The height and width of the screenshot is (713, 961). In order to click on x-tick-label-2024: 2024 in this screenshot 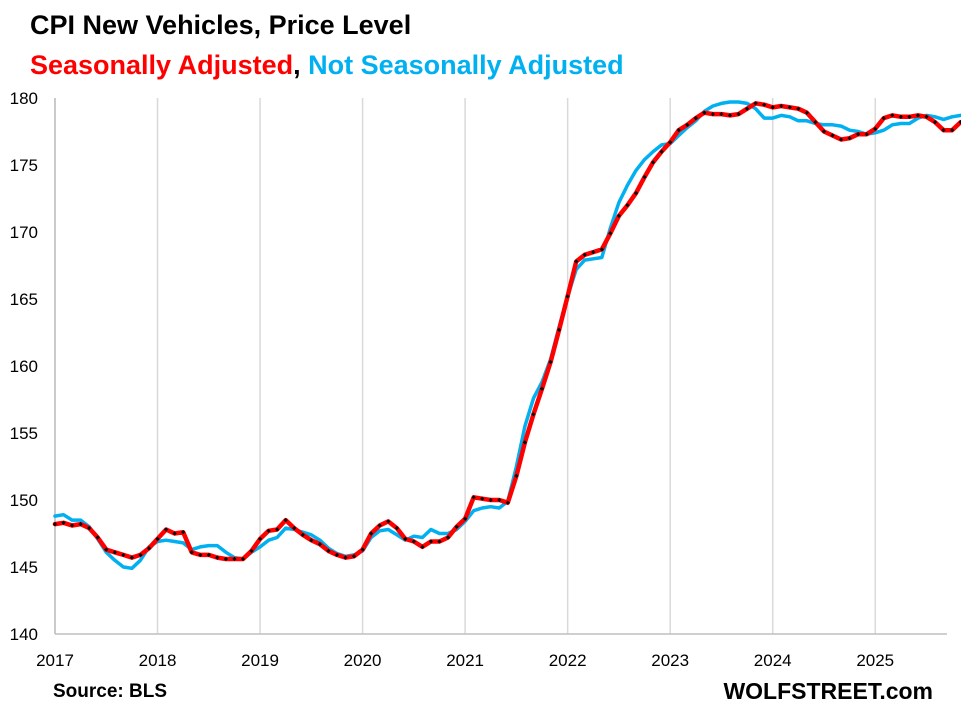, I will do `click(773, 660)`.